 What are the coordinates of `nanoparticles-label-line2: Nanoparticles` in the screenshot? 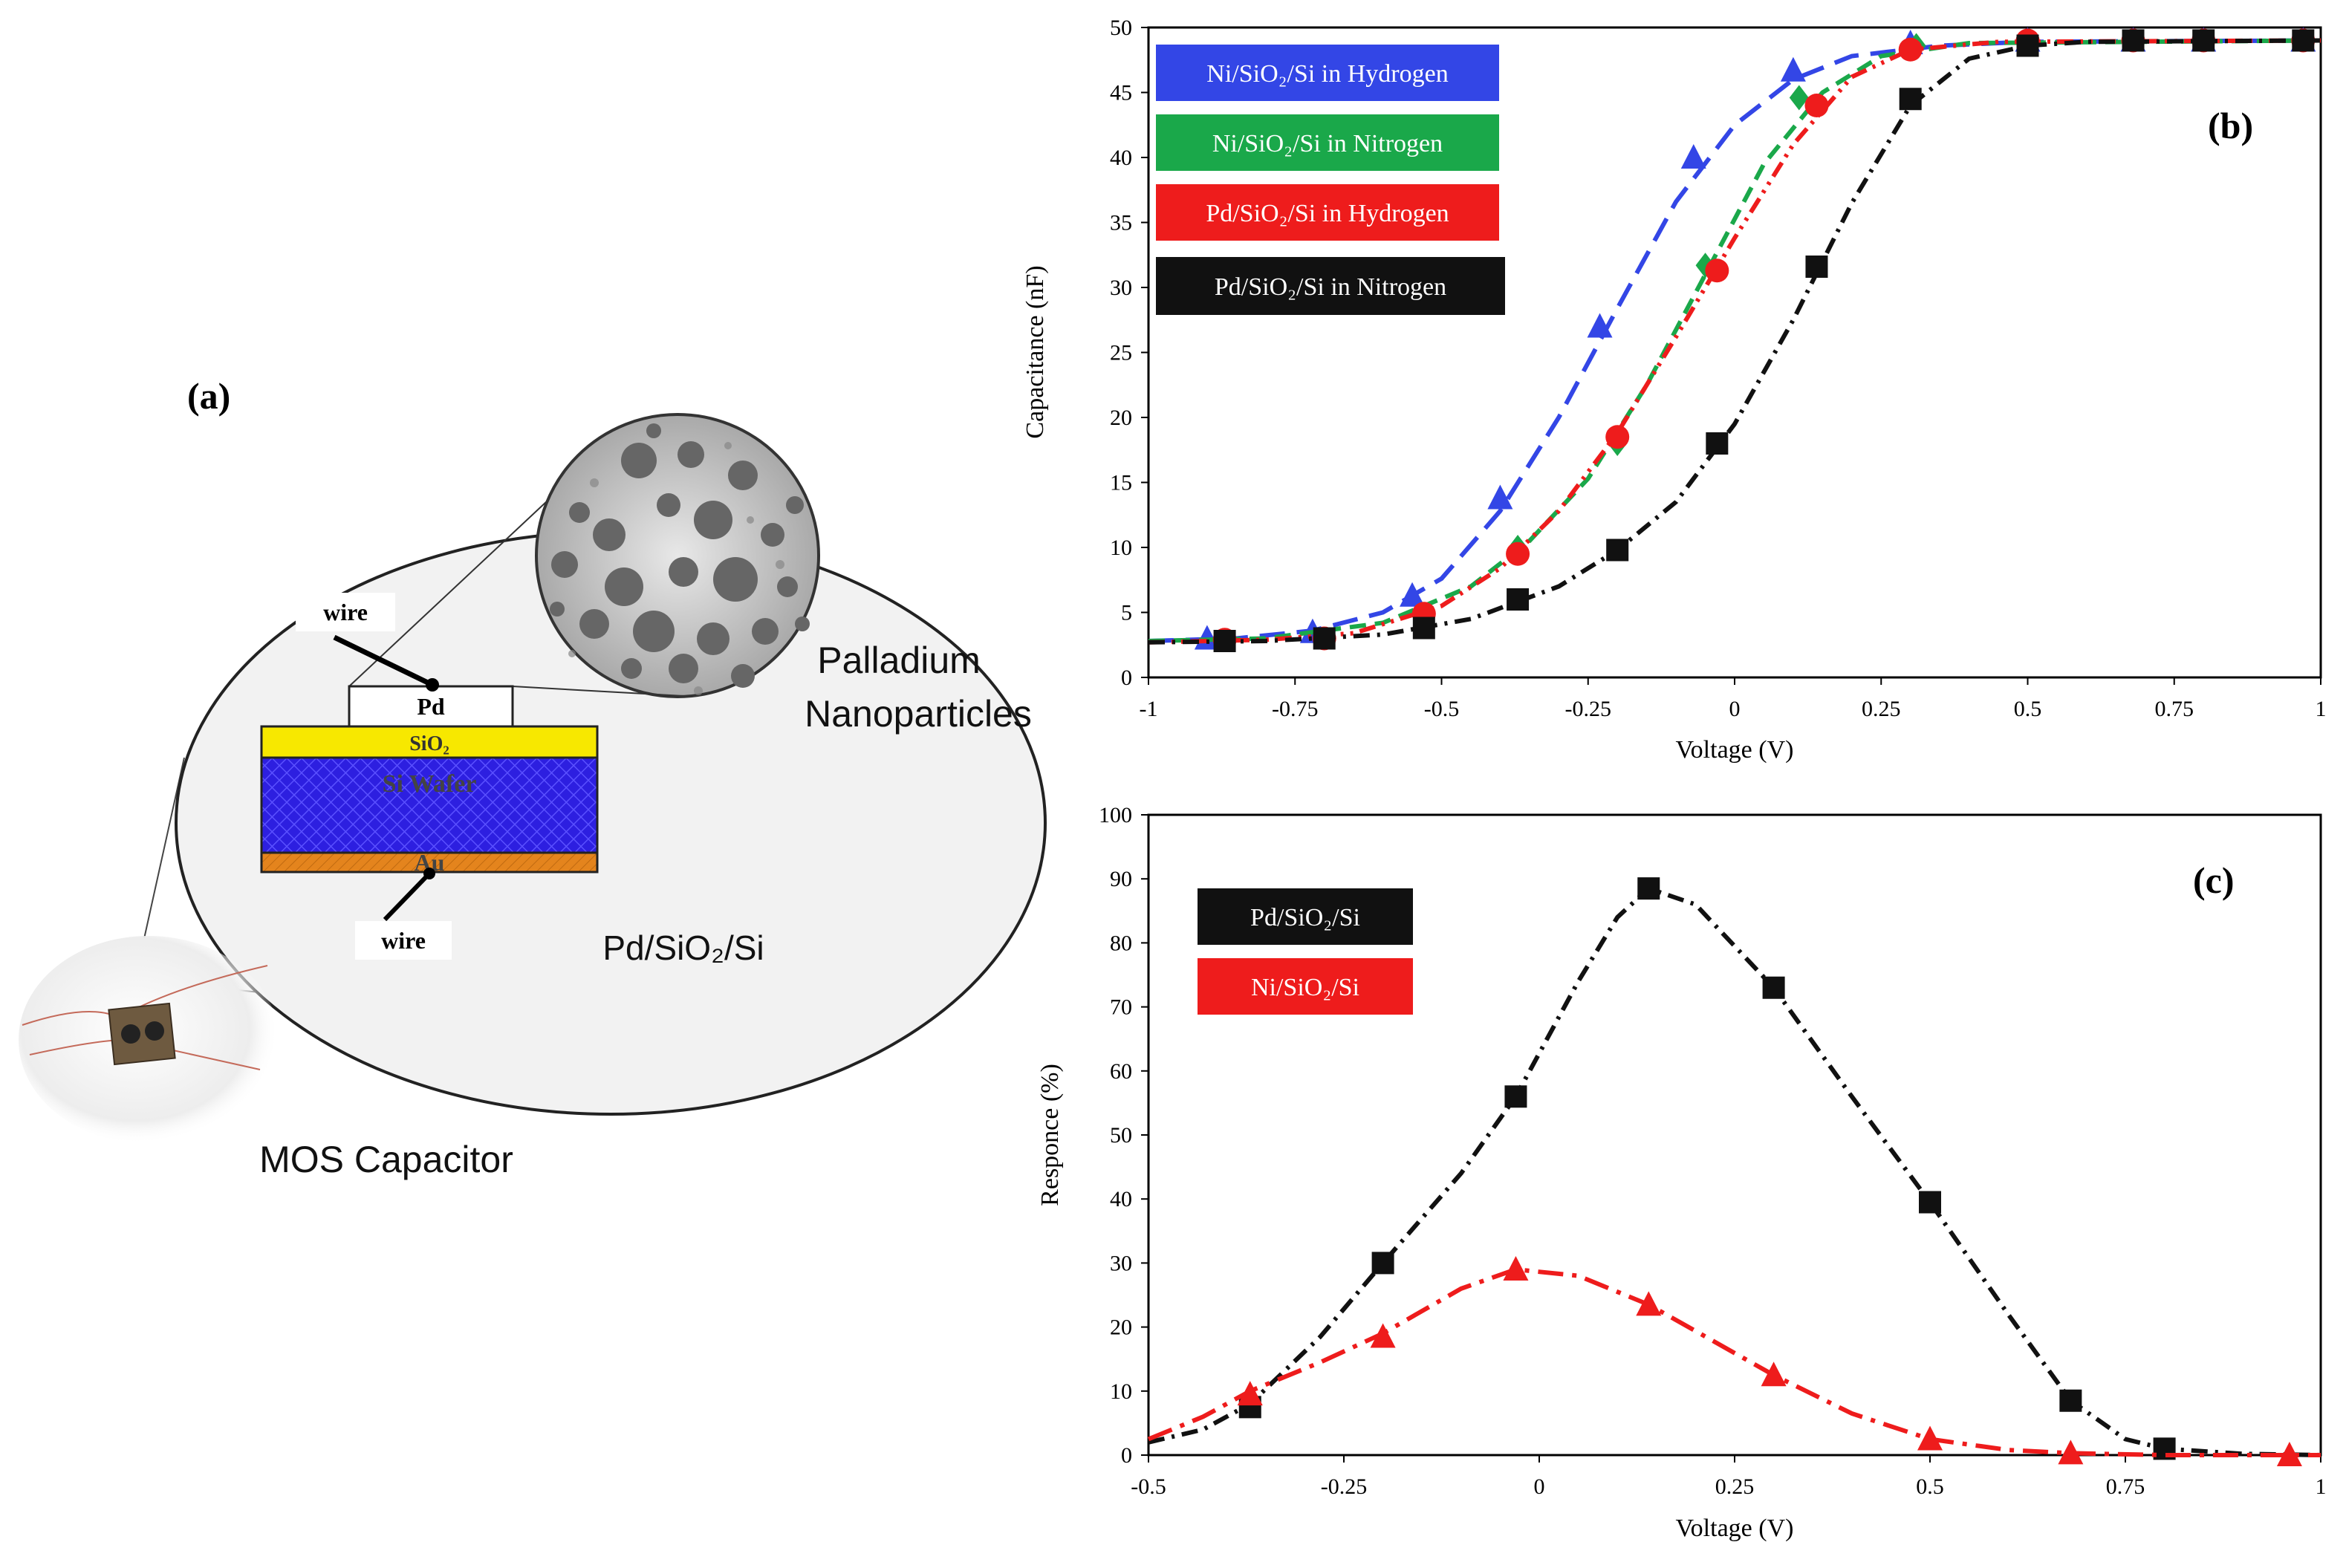 It's located at (918, 714).